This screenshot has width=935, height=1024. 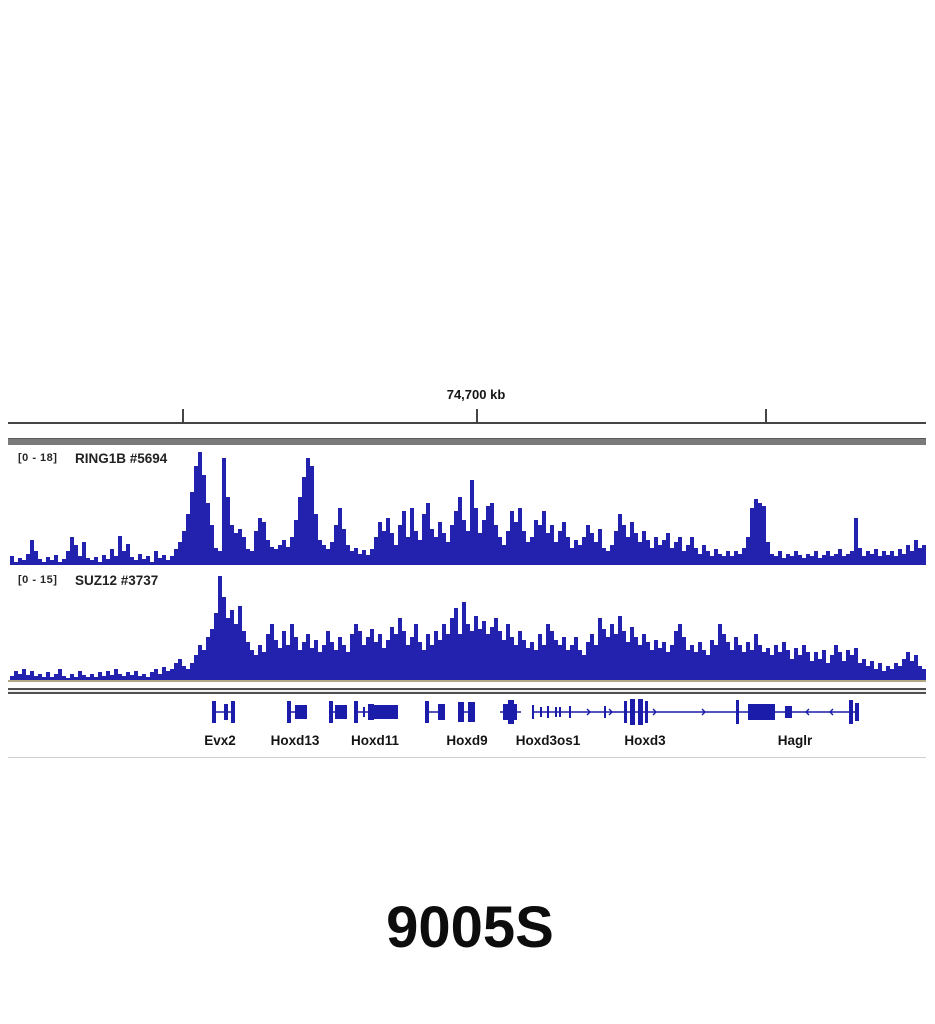 I want to click on track-suz12-header: [0 - 15] SUZ12 #3737, so click(x=467, y=581).